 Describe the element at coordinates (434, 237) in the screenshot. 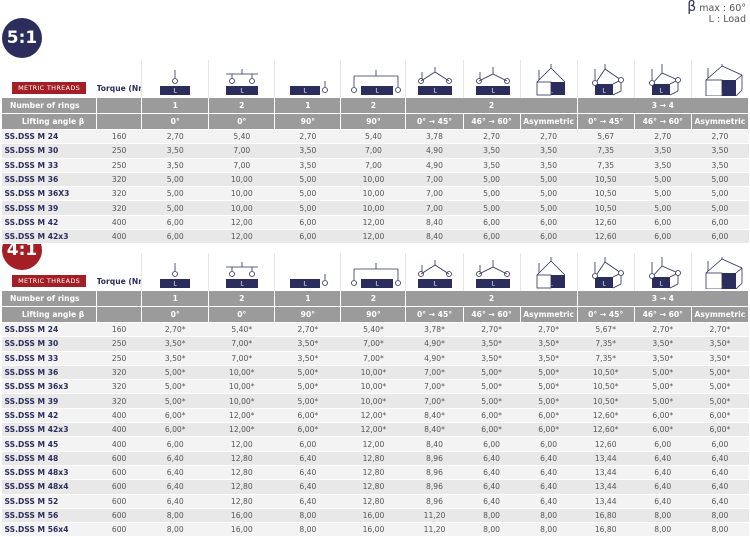

I see `load-value: 8,40` at that location.